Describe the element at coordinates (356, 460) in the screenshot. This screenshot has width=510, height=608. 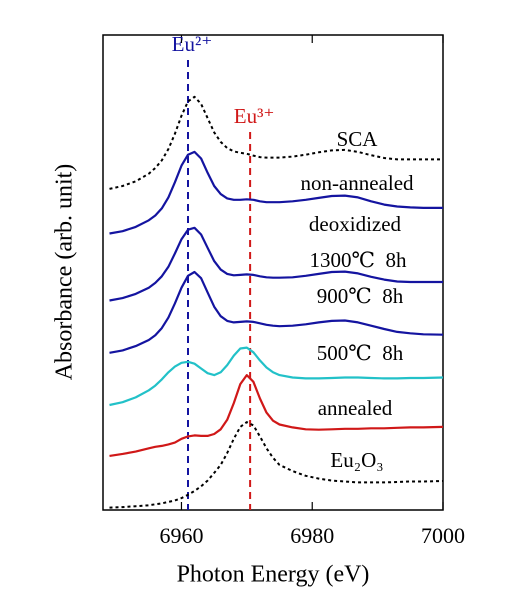
I see `series-label: Eu₂O₃` at that location.